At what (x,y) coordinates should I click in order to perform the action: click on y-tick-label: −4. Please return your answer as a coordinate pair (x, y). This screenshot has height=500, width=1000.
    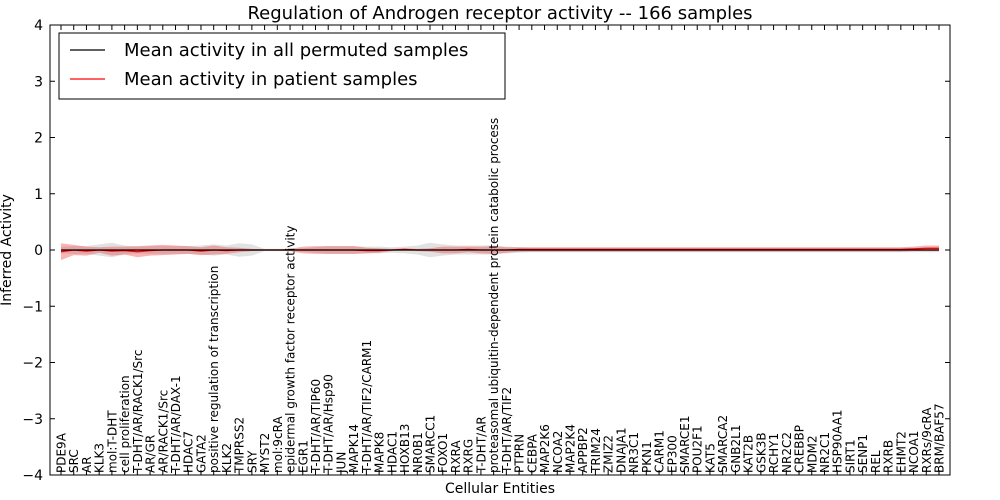
    Looking at the image, I should click on (32, 476).